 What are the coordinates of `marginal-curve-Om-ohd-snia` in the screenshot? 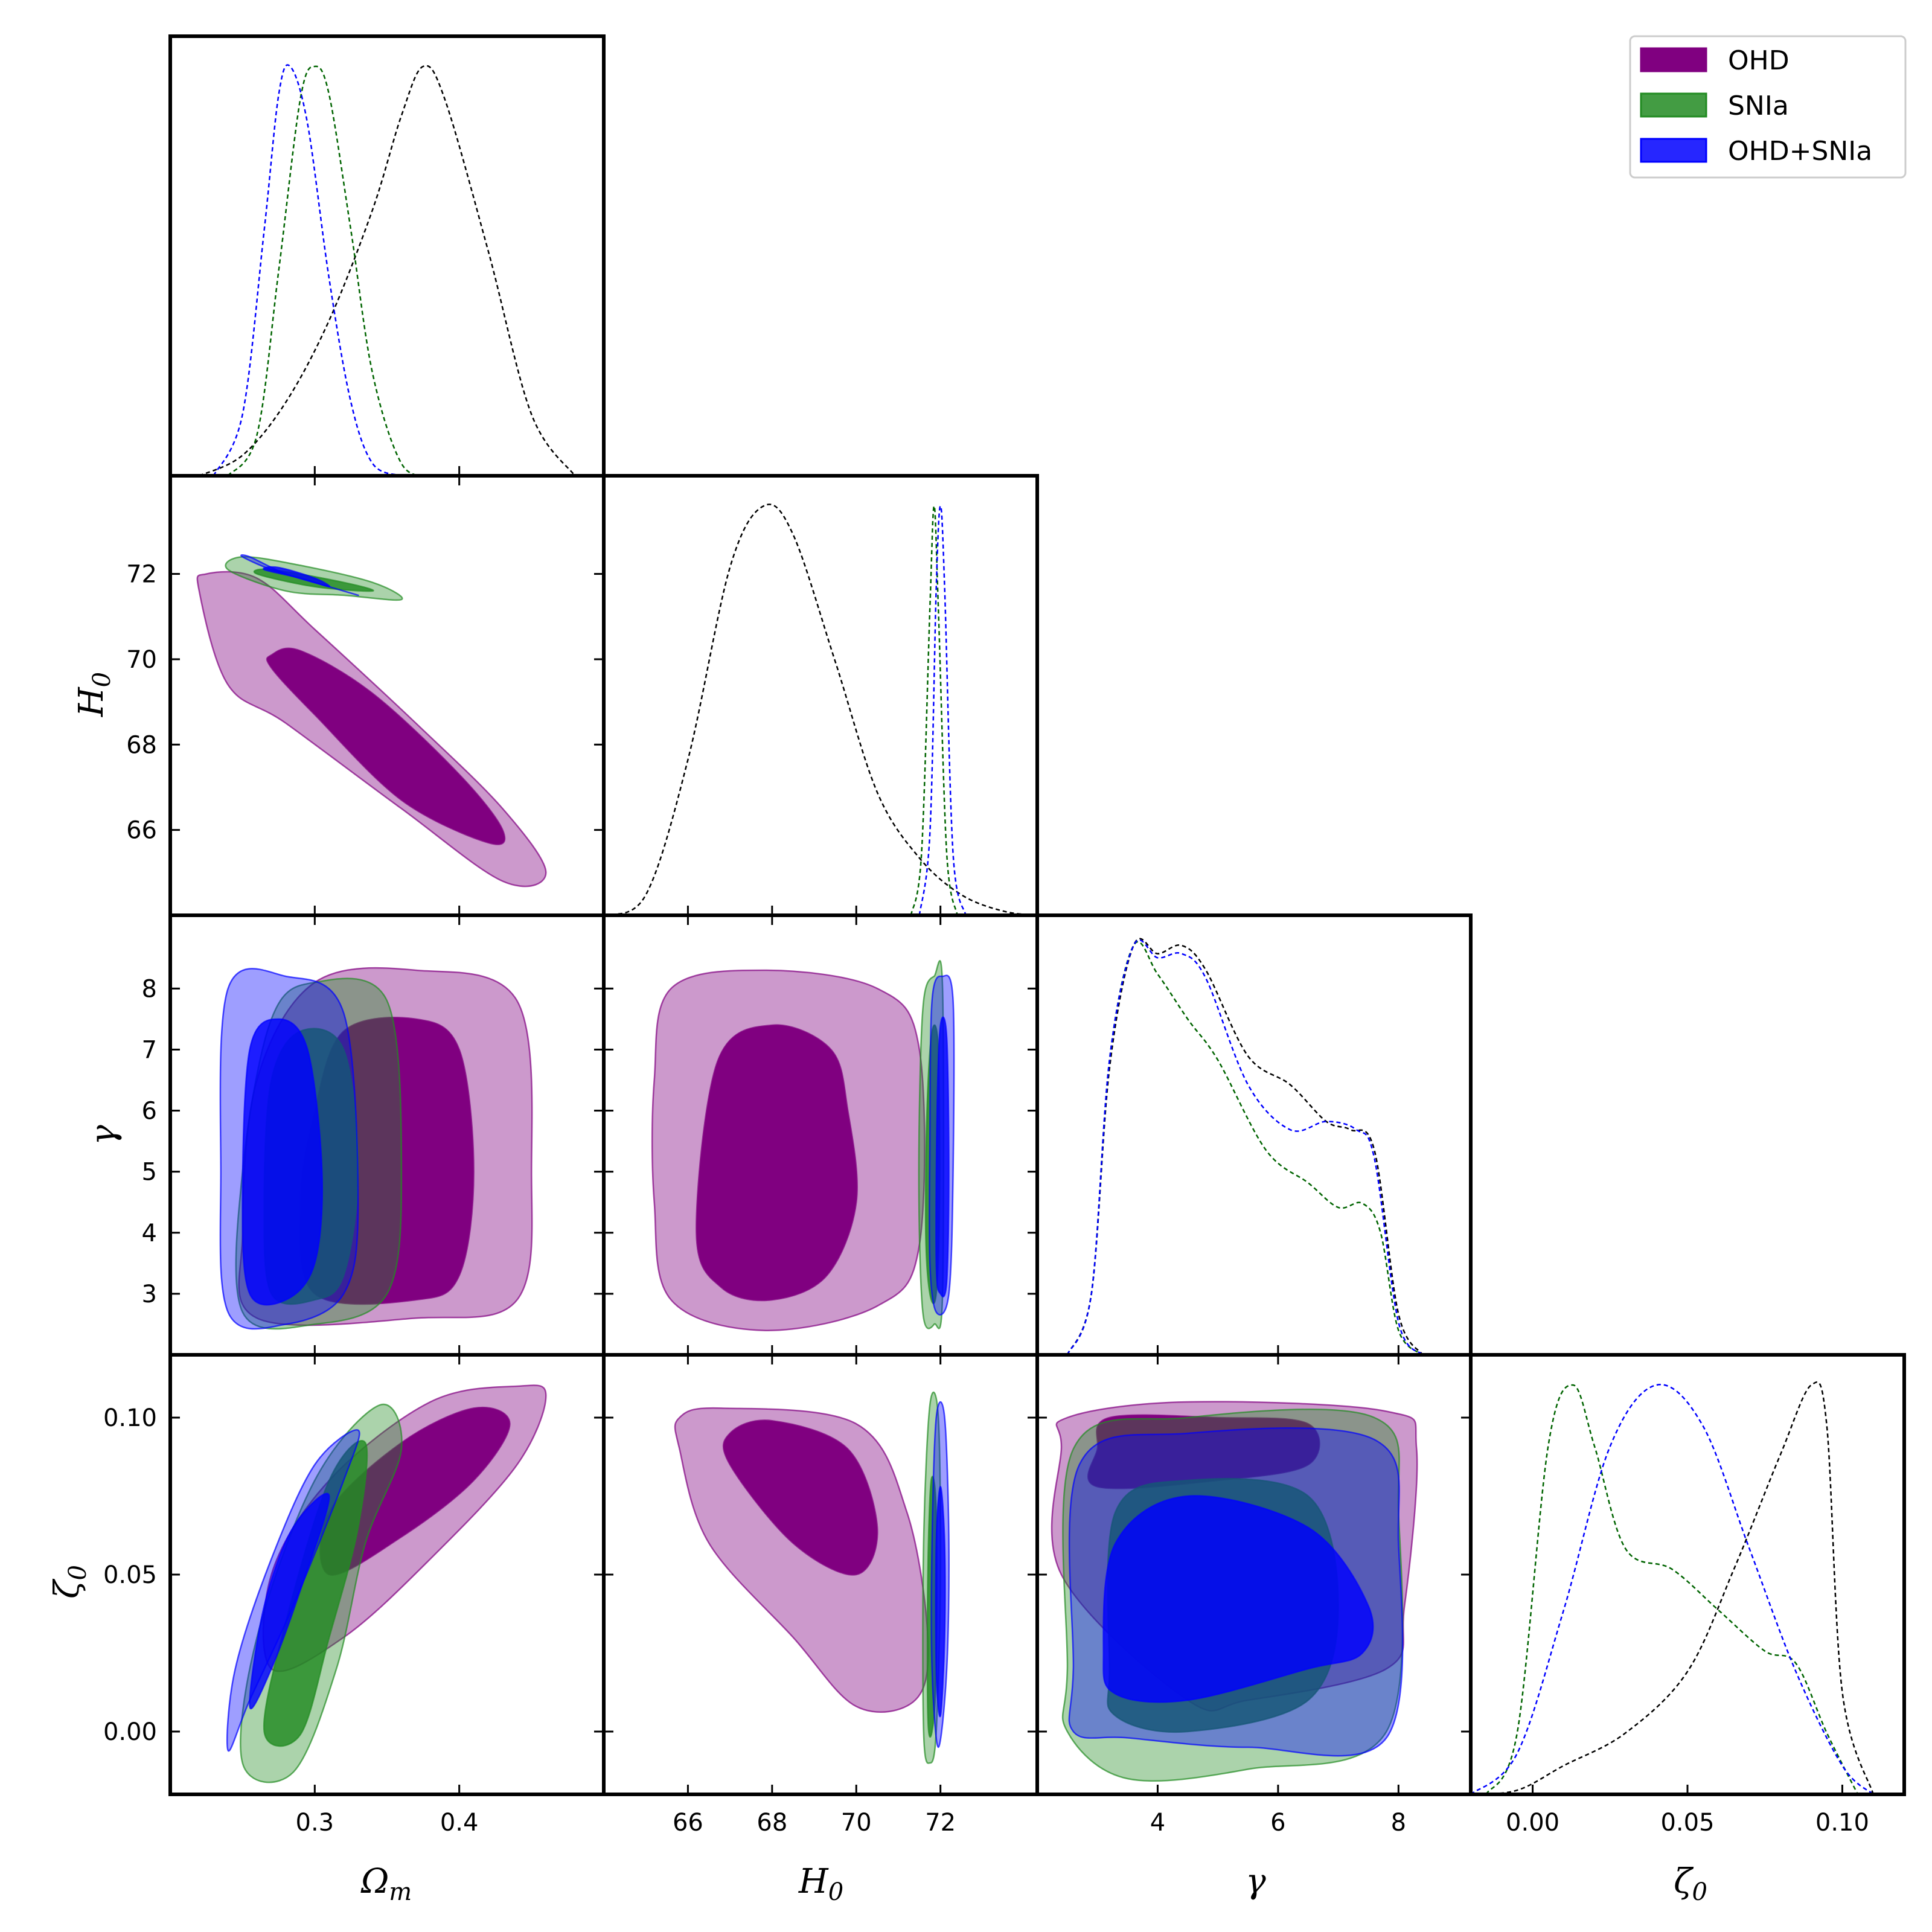 It's located at (307, 270).